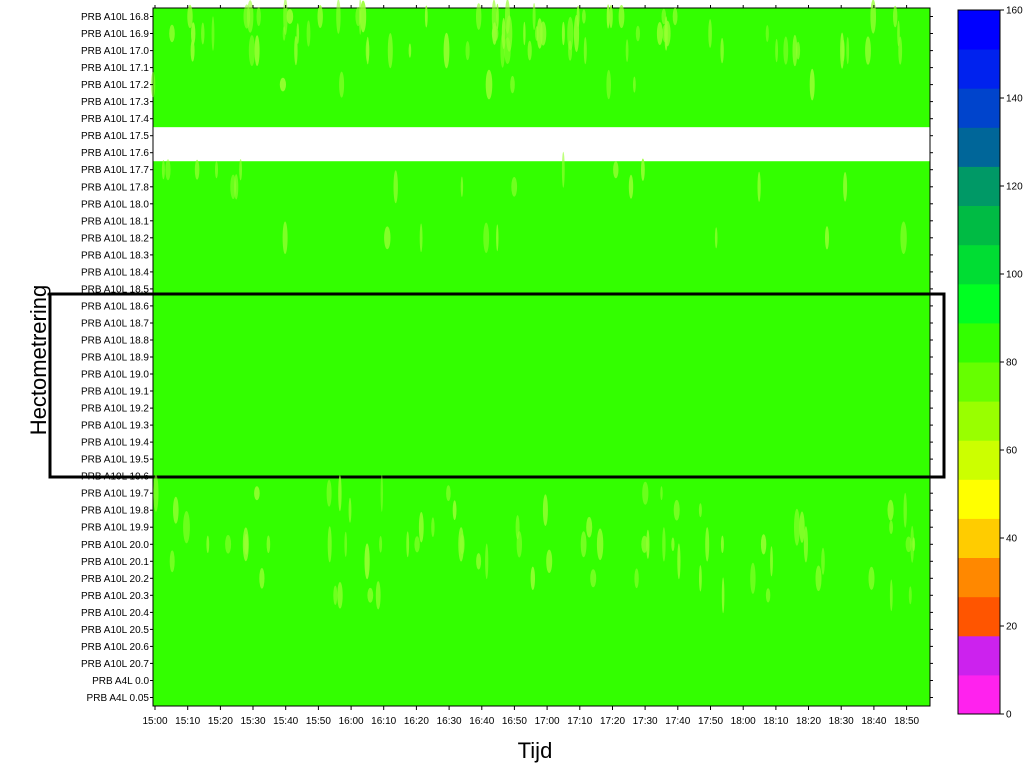 The width and height of the screenshot is (1032, 767). Describe the element at coordinates (514, 721) in the screenshot. I see `x-tick-label: 16:50` at that location.